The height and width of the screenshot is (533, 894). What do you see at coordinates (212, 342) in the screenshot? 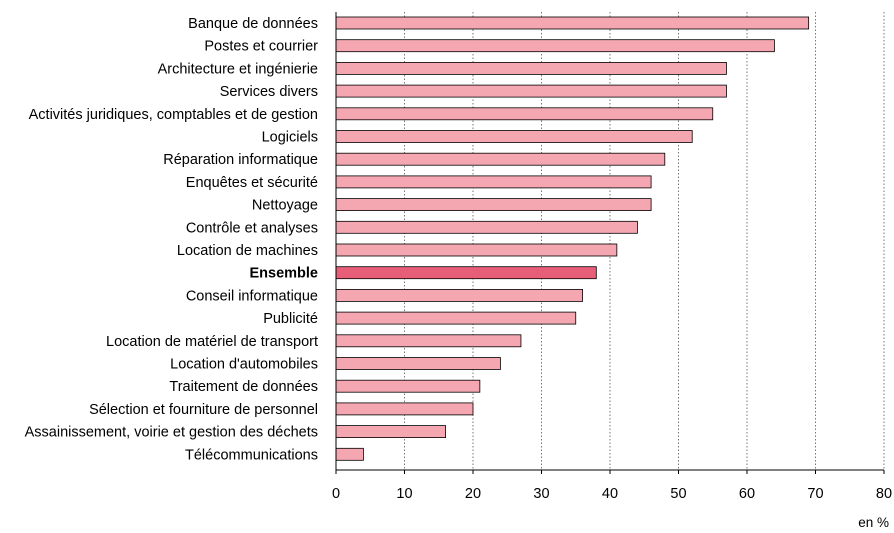
I see `category-label-14: Location de matériel de transport` at bounding box center [212, 342].